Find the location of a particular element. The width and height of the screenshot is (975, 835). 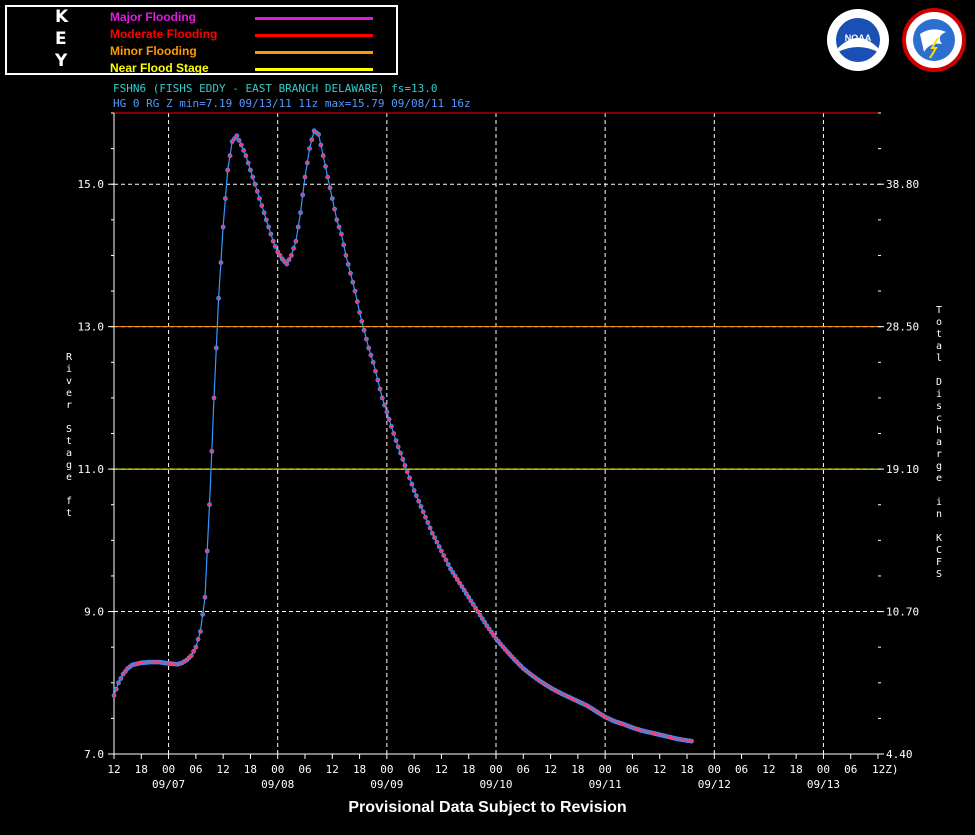

axis-title-char: D is located at coordinates (939, 382).